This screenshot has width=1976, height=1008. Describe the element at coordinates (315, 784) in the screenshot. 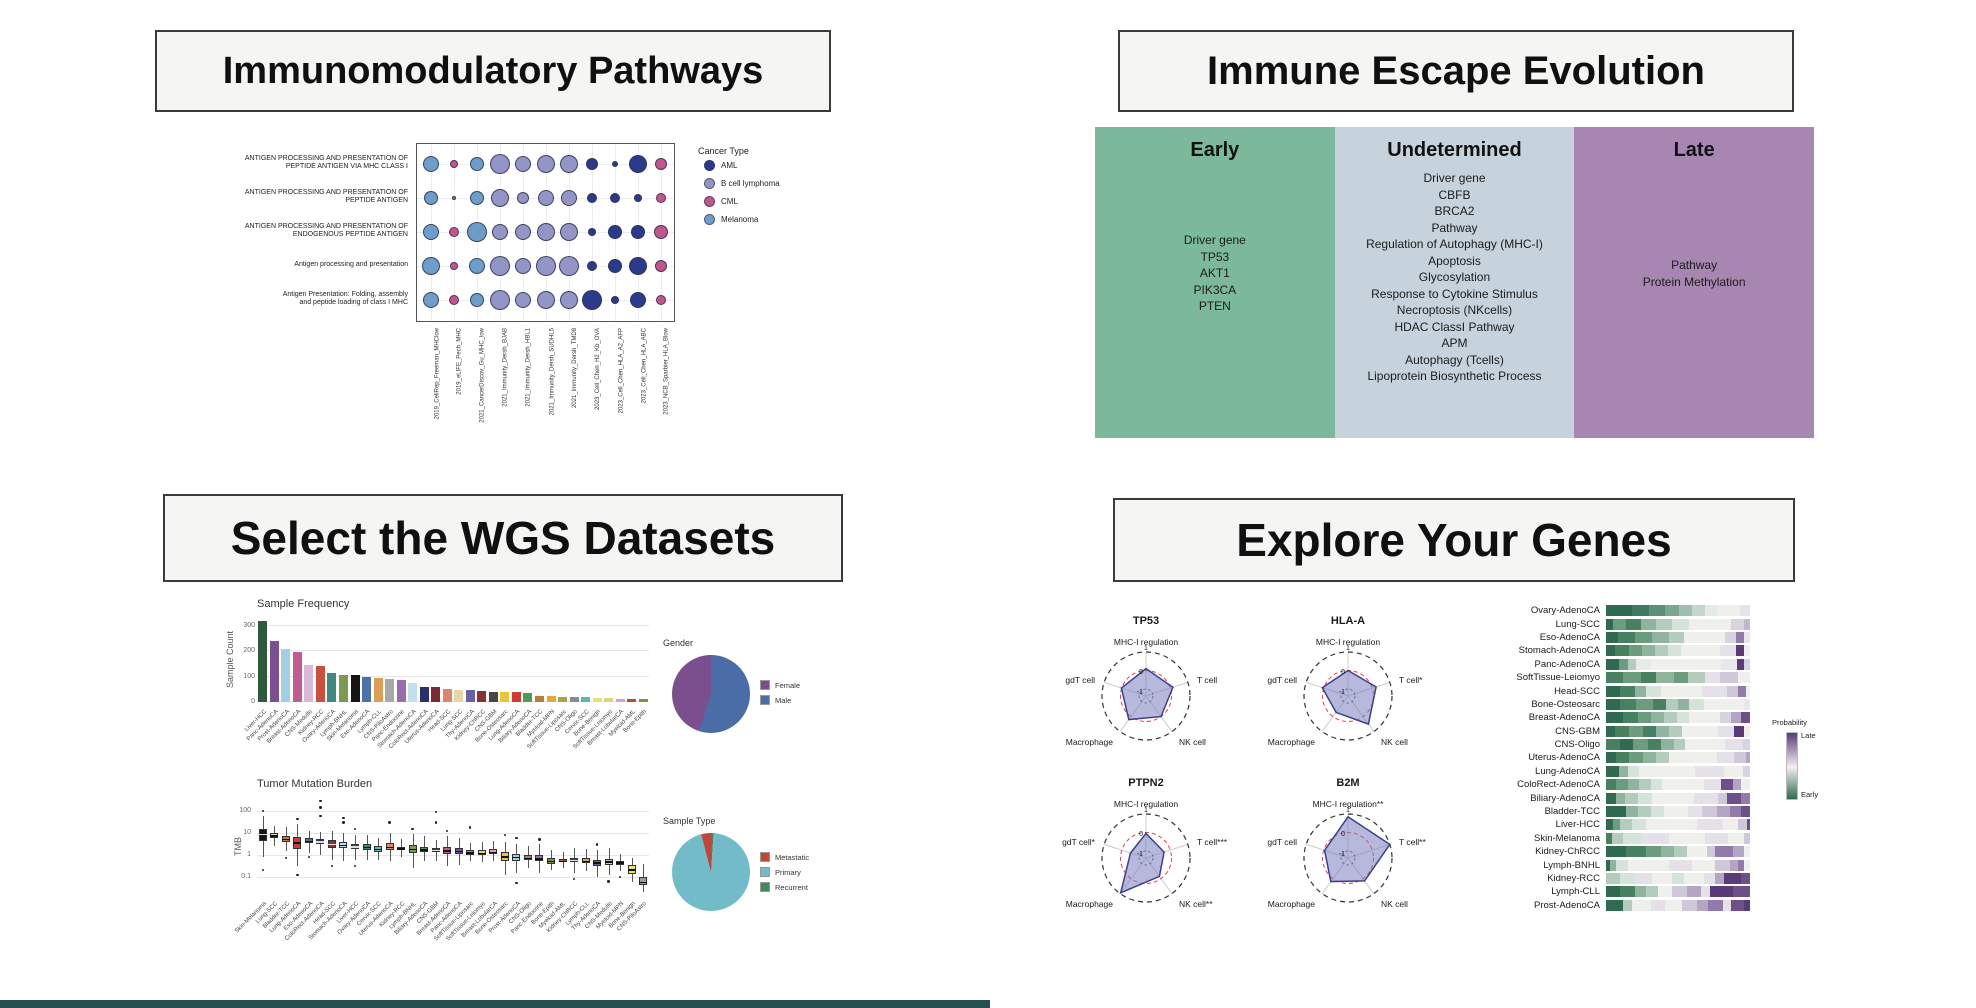

I see `chart-title: Tumor Mutation Burden` at that location.